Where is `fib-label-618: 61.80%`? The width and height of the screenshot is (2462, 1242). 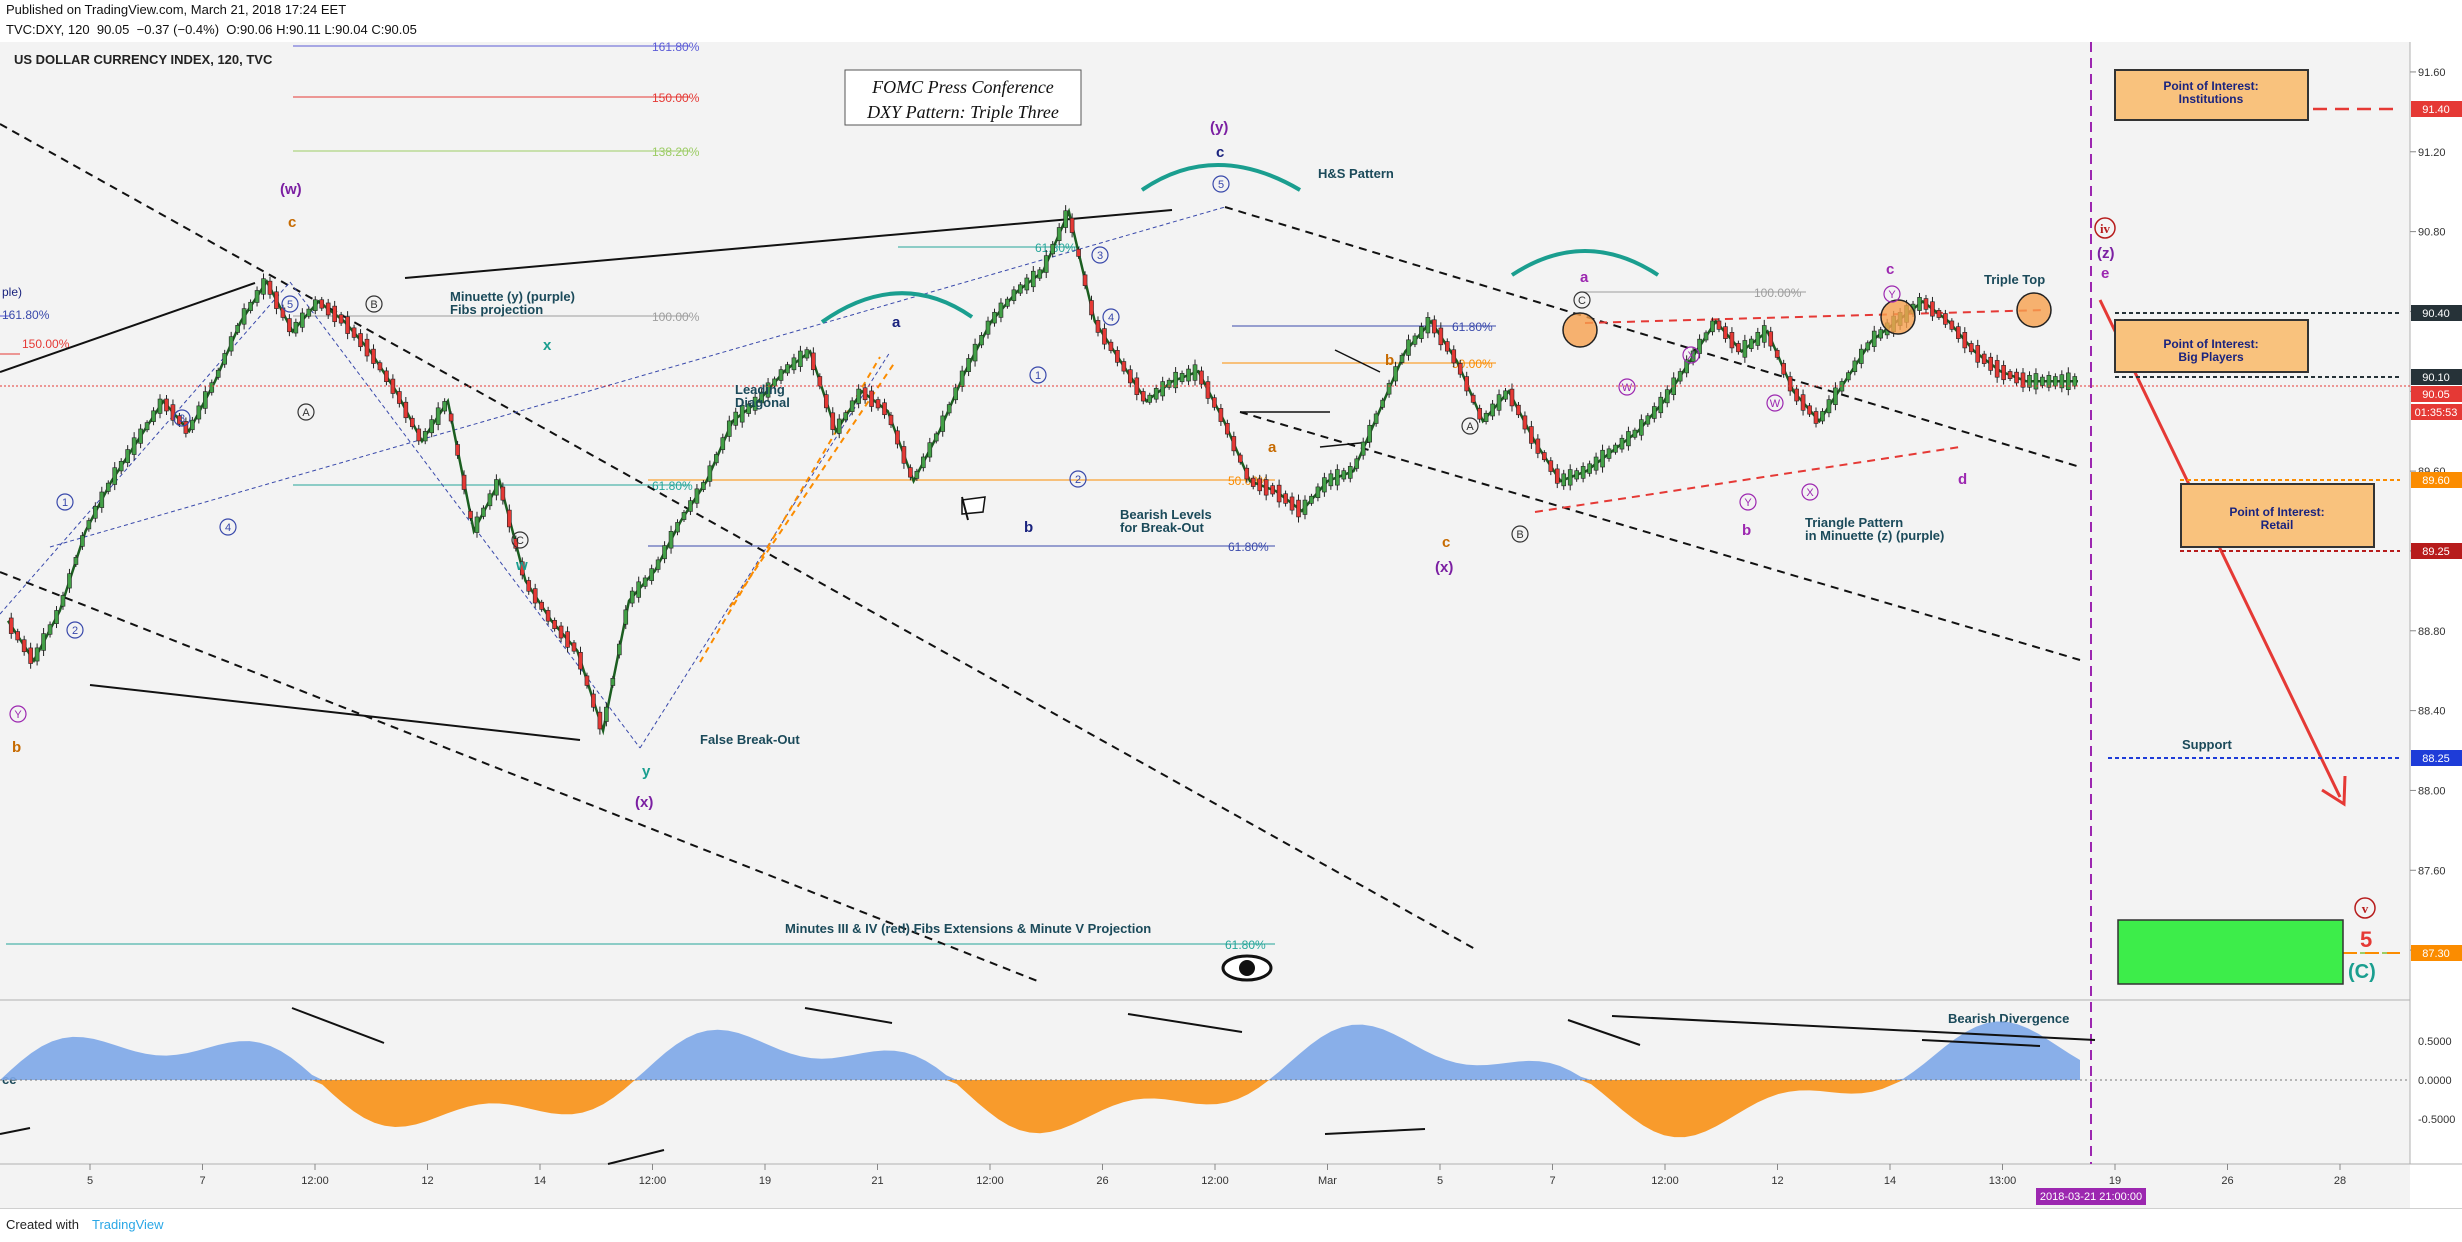 fib-label-618: 61.80% is located at coordinates (672, 486).